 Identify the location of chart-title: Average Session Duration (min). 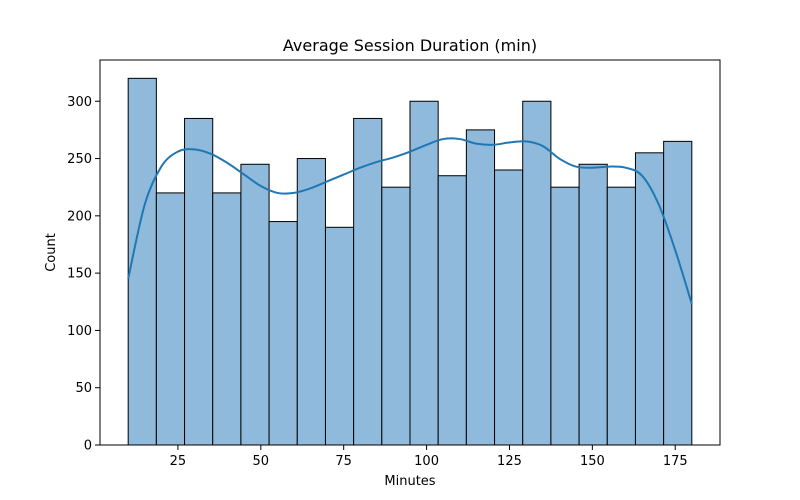
(410, 45).